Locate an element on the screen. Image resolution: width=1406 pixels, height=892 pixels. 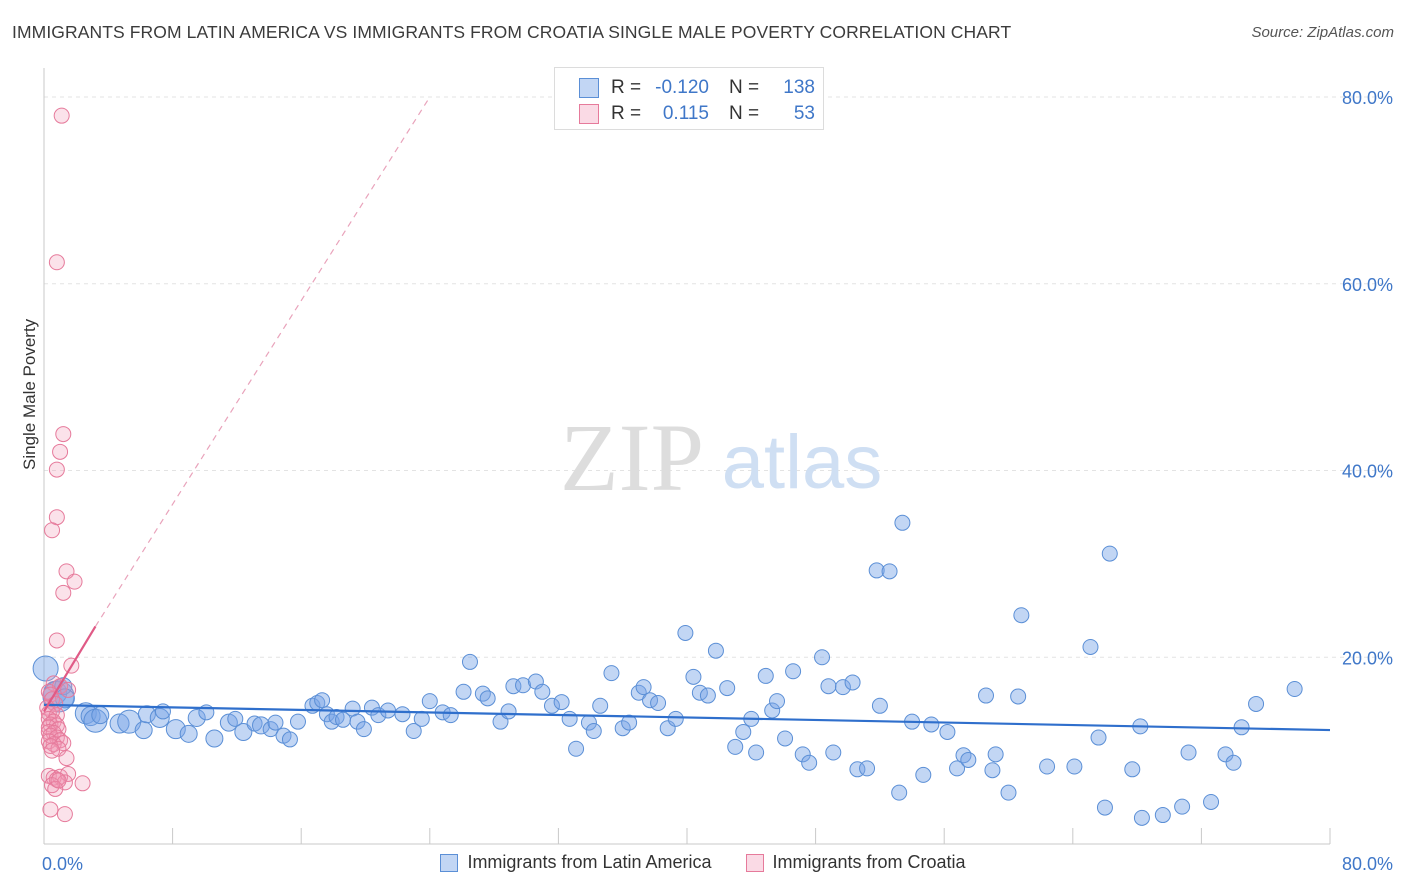
trend-line-latin-america is located at coordinates (687, 717).